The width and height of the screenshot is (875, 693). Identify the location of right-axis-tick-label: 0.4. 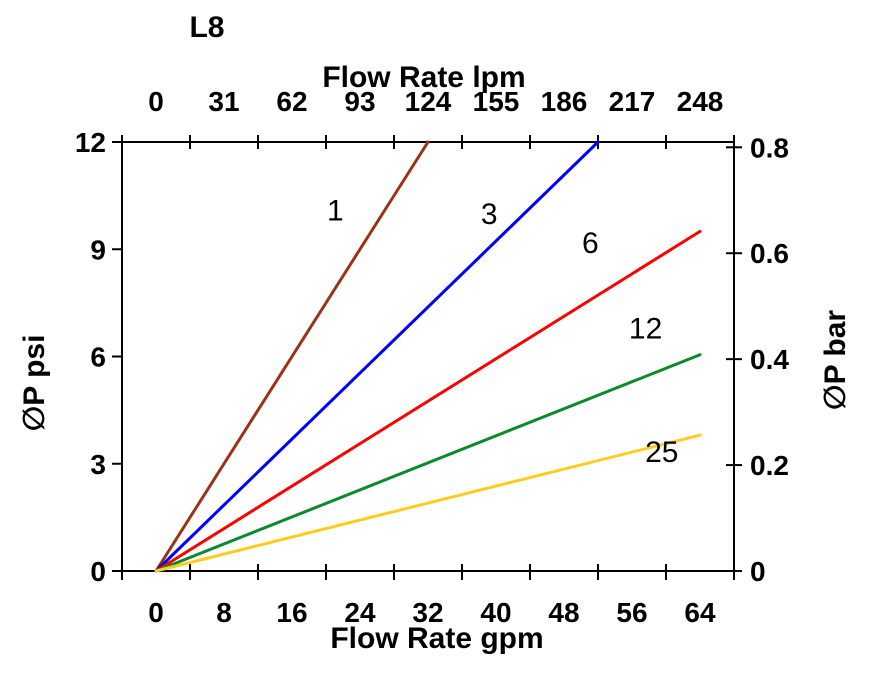
(769, 359).